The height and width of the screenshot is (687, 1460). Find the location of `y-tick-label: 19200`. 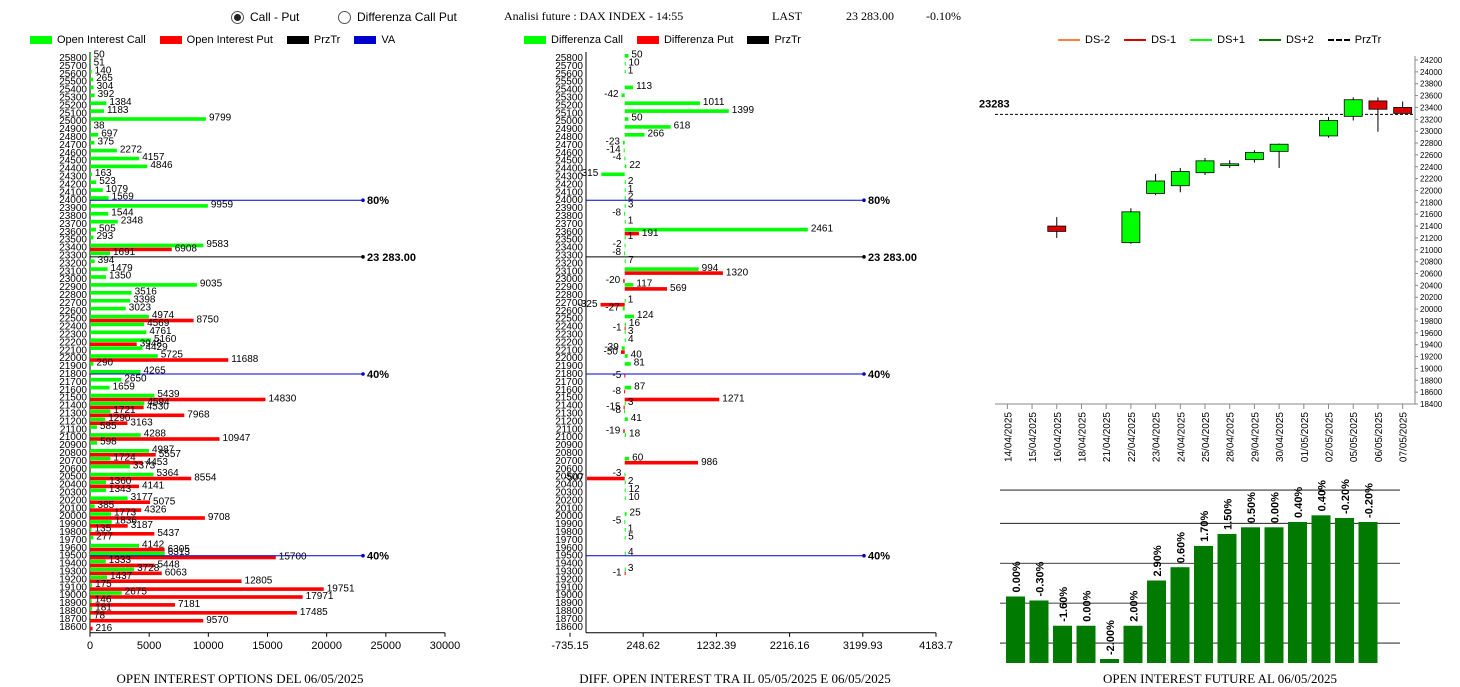

y-tick-label: 19200 is located at coordinates (1431, 357).